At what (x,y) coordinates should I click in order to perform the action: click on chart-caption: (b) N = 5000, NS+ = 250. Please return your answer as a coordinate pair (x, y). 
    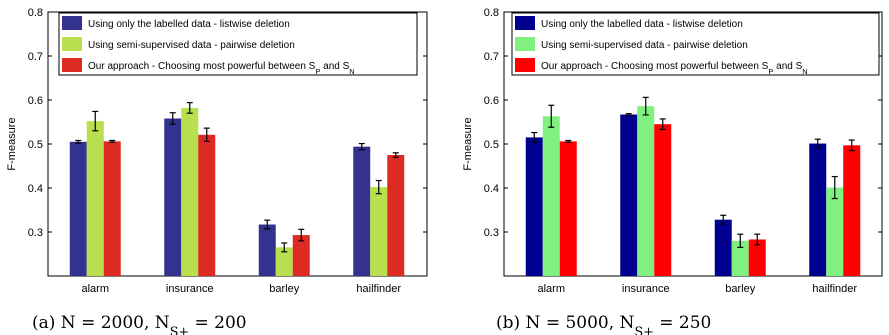
    Looking at the image, I should click on (603, 324).